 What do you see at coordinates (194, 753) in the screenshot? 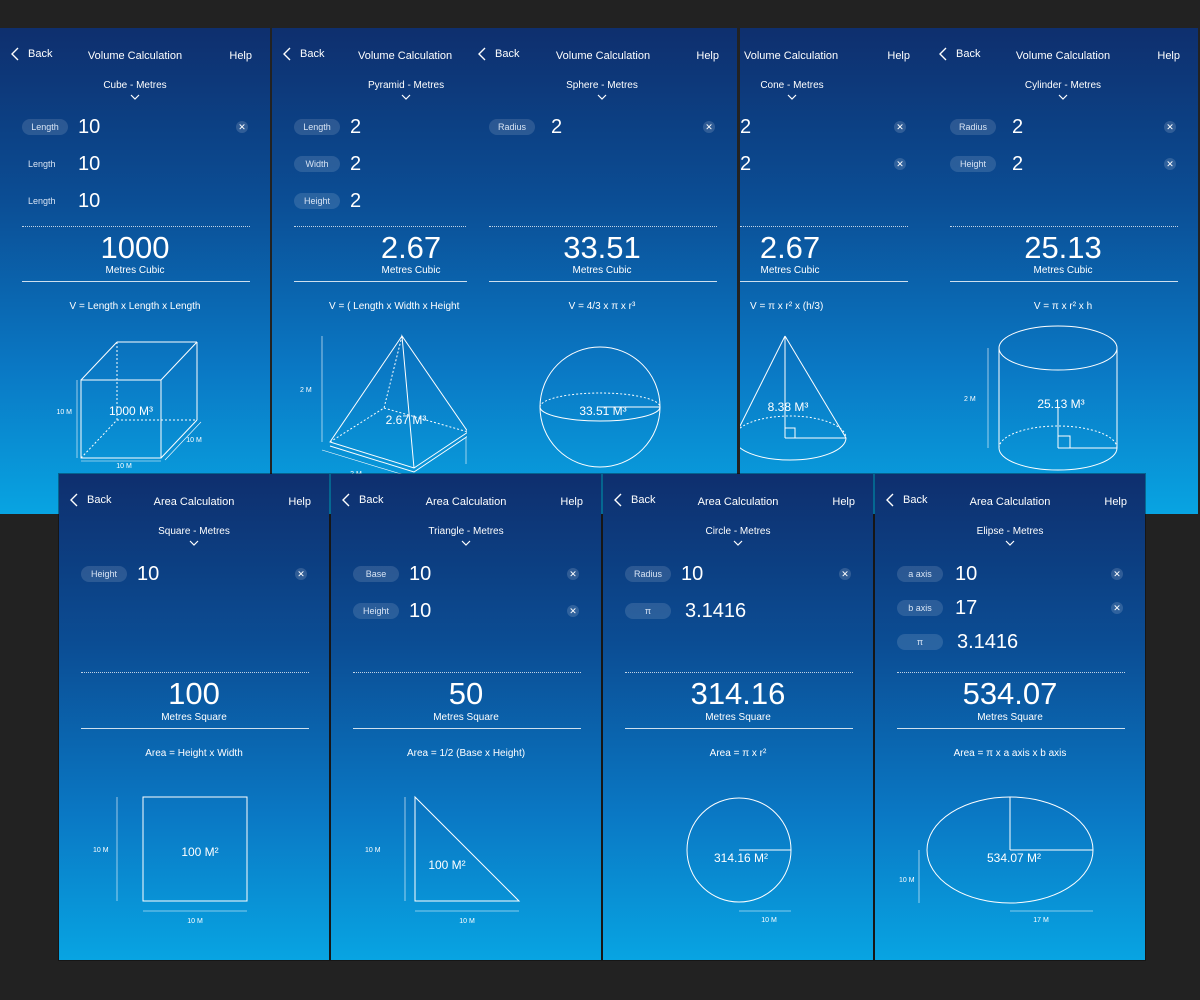
I see `formula: Area = Height x Width` at bounding box center [194, 753].